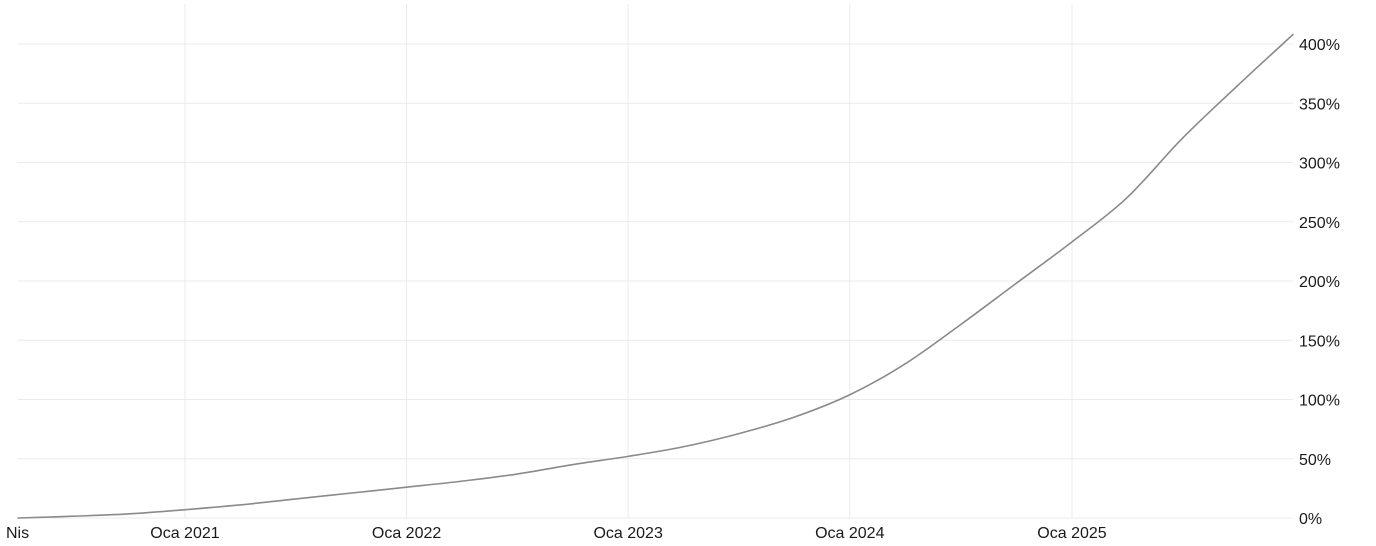 The image size is (1376, 546). Describe the element at coordinates (184, 533) in the screenshot. I see `x-tick-label: Oca 2021` at that location.